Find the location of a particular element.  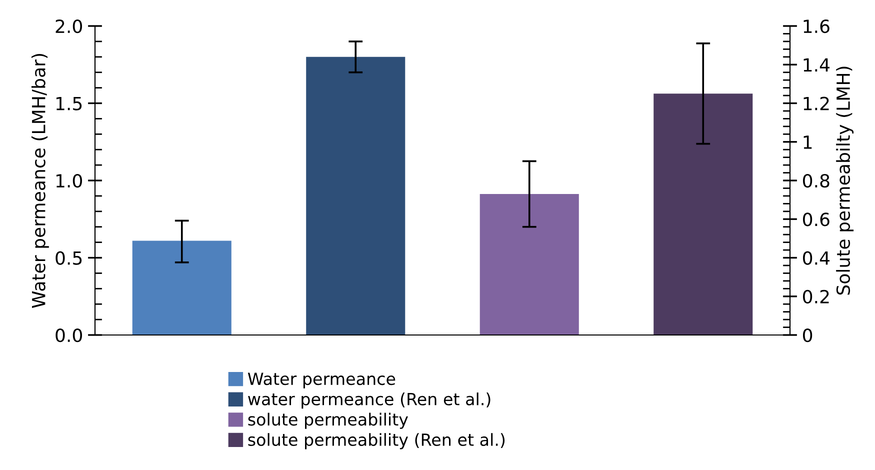

y2-tick-label: 1.2 is located at coordinates (816, 103).